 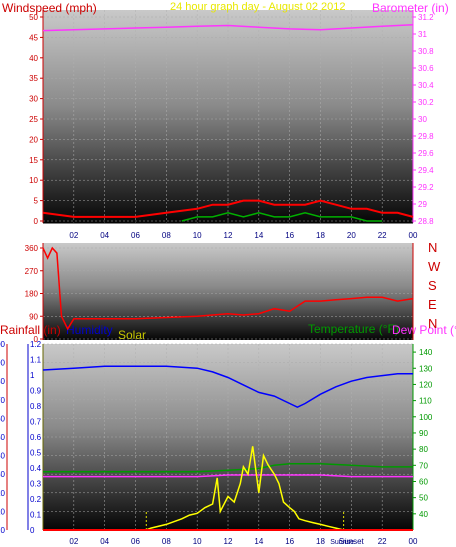 What do you see at coordinates (36, 468) in the screenshot?
I see `rain-tick-label: 0.4` at bounding box center [36, 468].